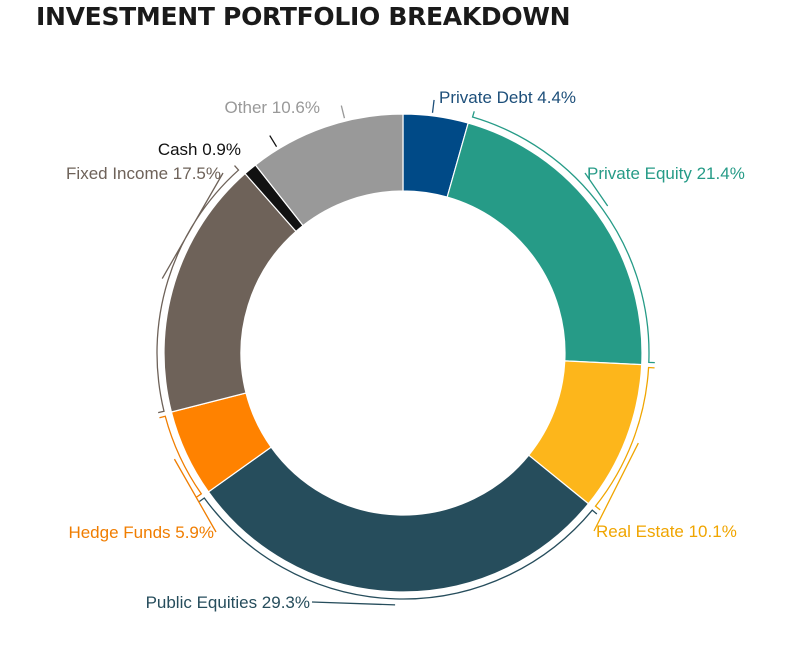 Image resolution: width=803 pixels, height=672 pixels. I want to click on data-label-other: Other 10.6%, so click(272, 107).